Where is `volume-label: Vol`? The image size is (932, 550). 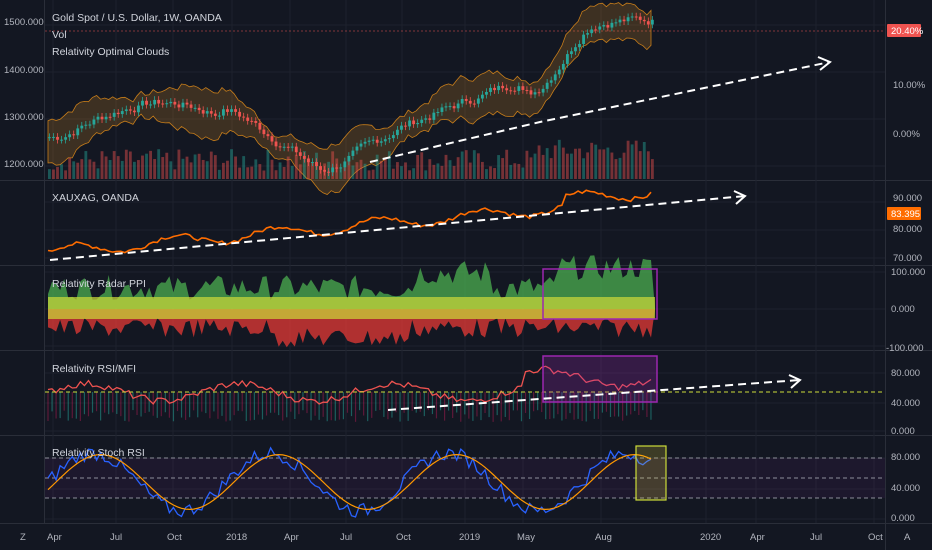
volume-label: Vol is located at coordinates (59, 35).